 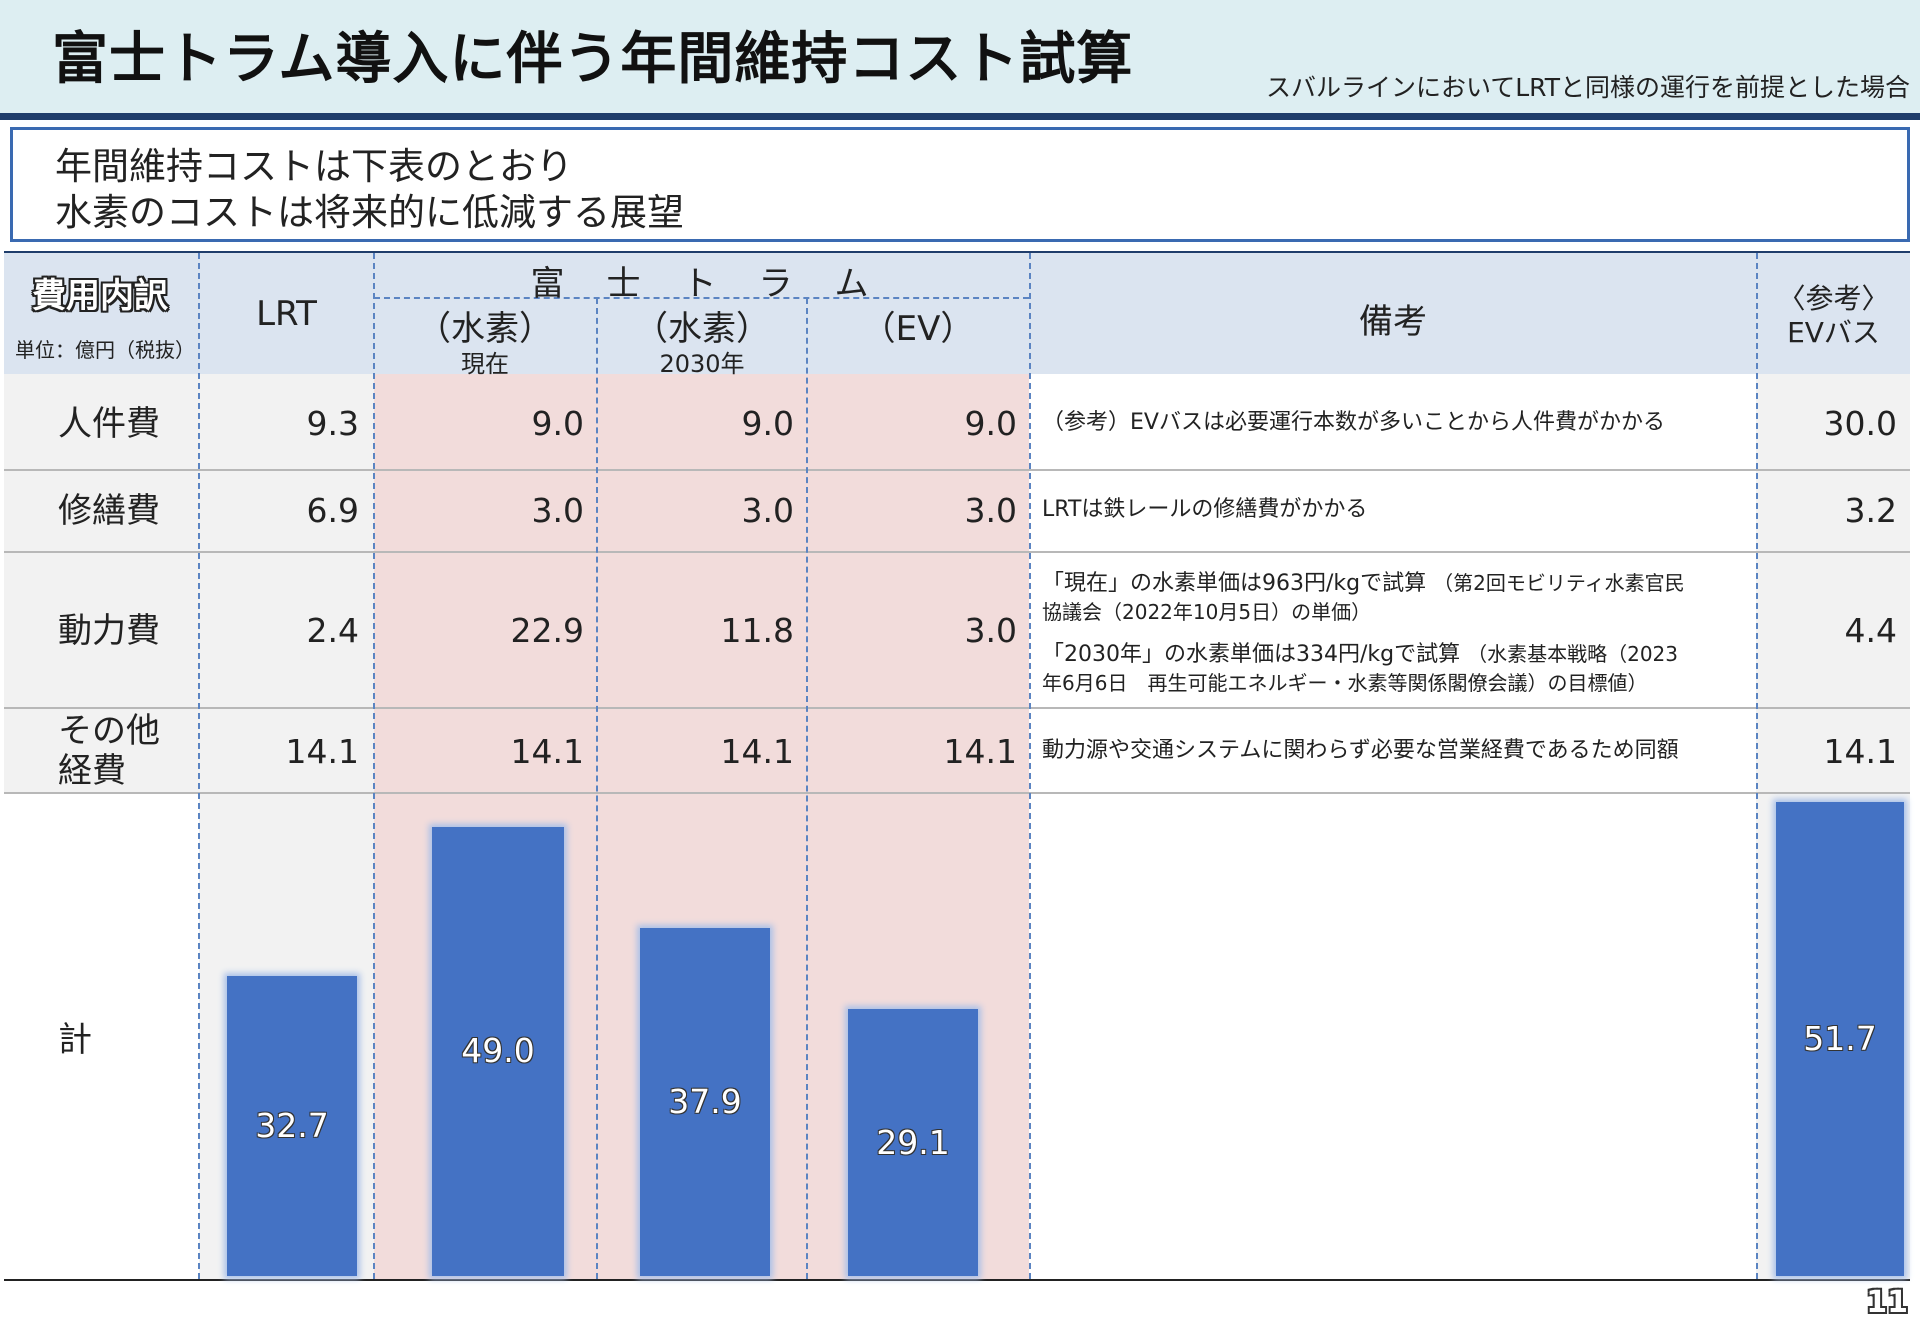 What do you see at coordinates (286, 314) in the screenshot?
I see `col-header-lrt: LRT` at bounding box center [286, 314].